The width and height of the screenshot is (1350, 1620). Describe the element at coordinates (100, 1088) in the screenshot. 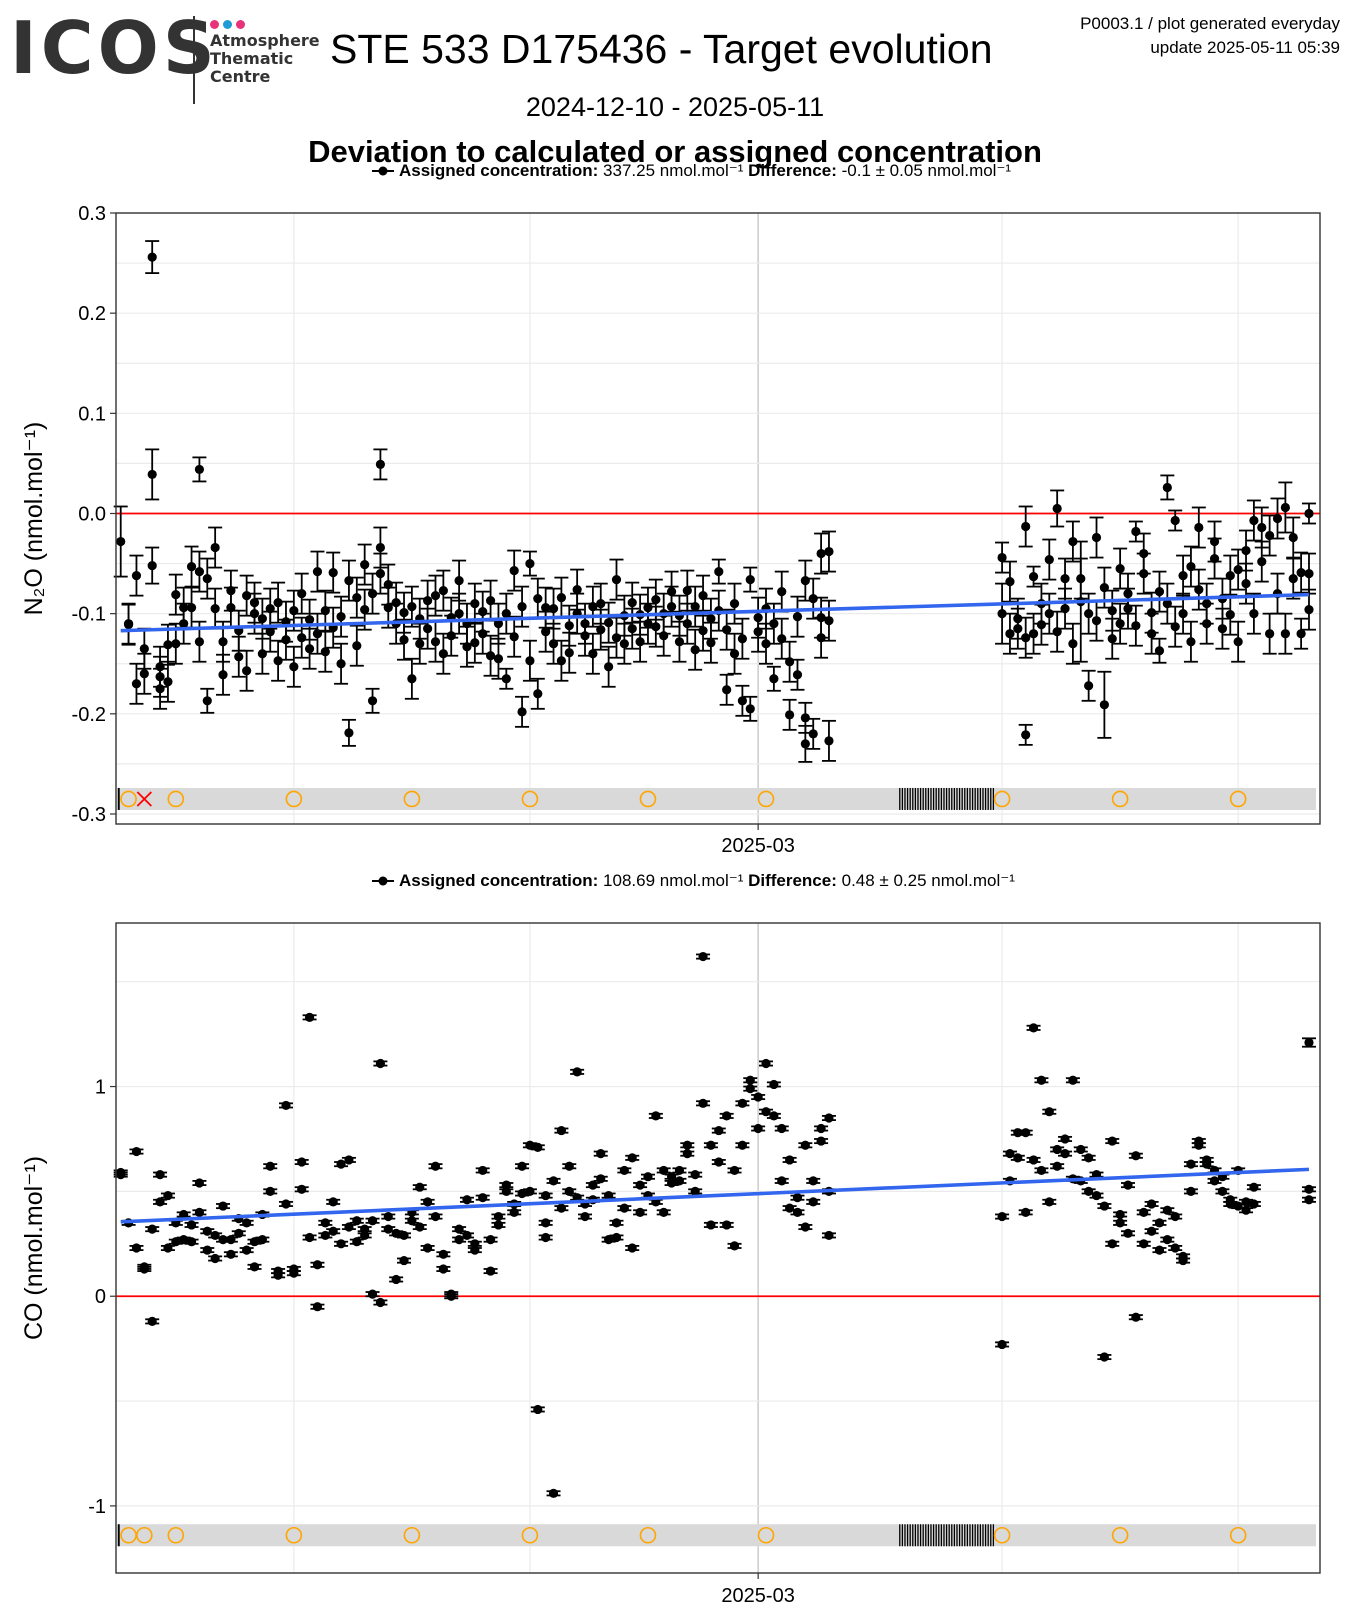

I see `y-tick-label: 1` at that location.